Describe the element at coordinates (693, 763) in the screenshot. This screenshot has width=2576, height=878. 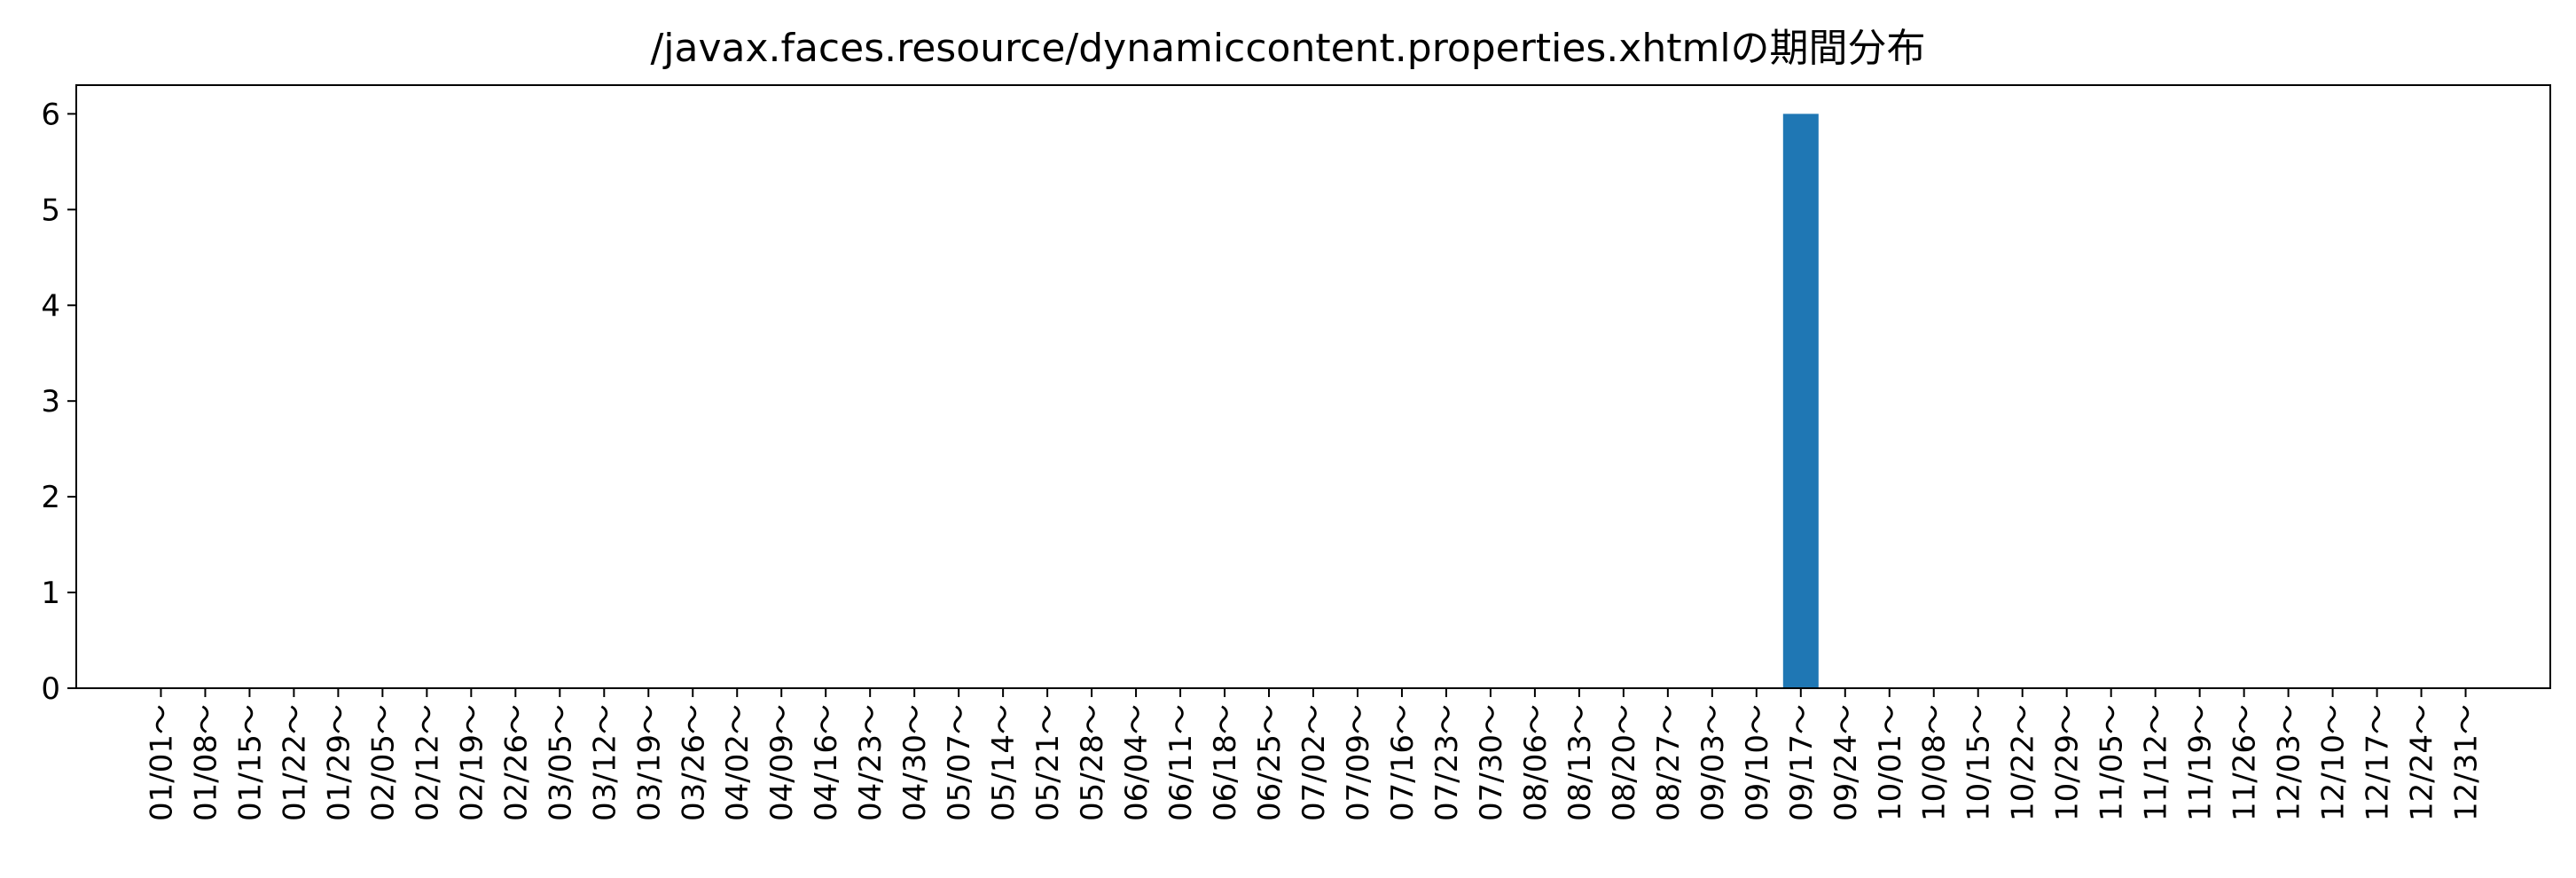
I see `x-tick-label: 03/26～` at that location.